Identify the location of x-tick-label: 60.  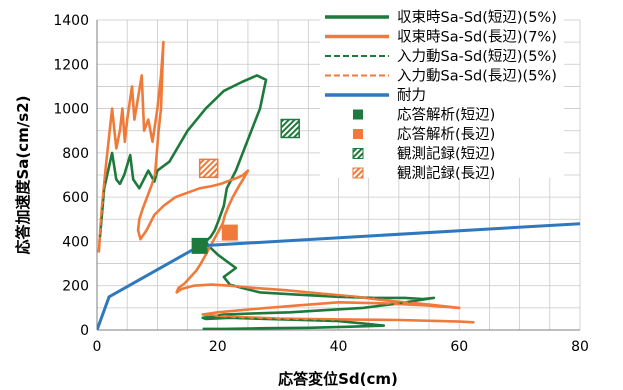
(459, 347).